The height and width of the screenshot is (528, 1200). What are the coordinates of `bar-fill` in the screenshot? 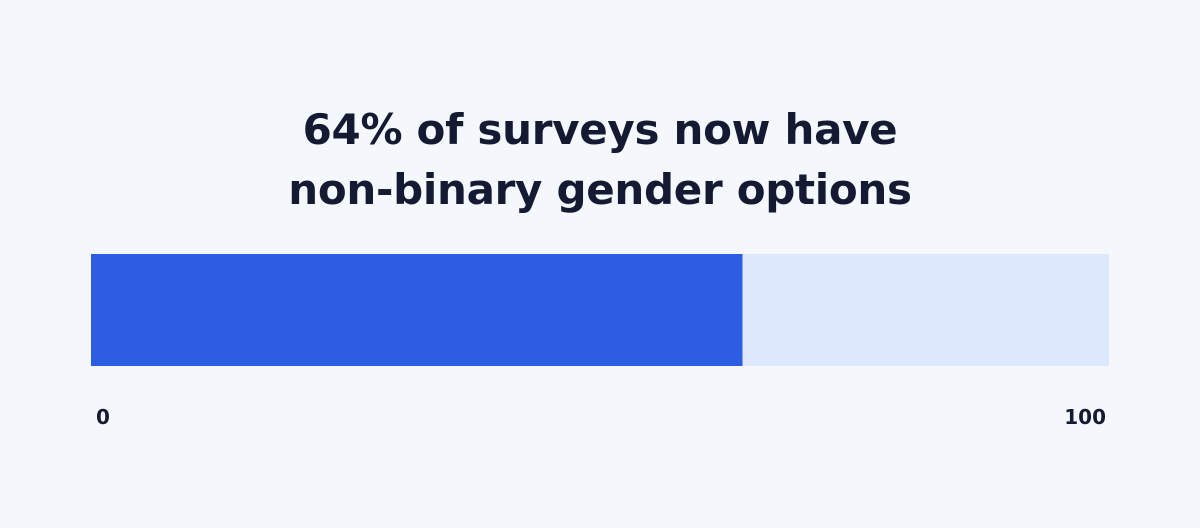 It's located at (417, 310).